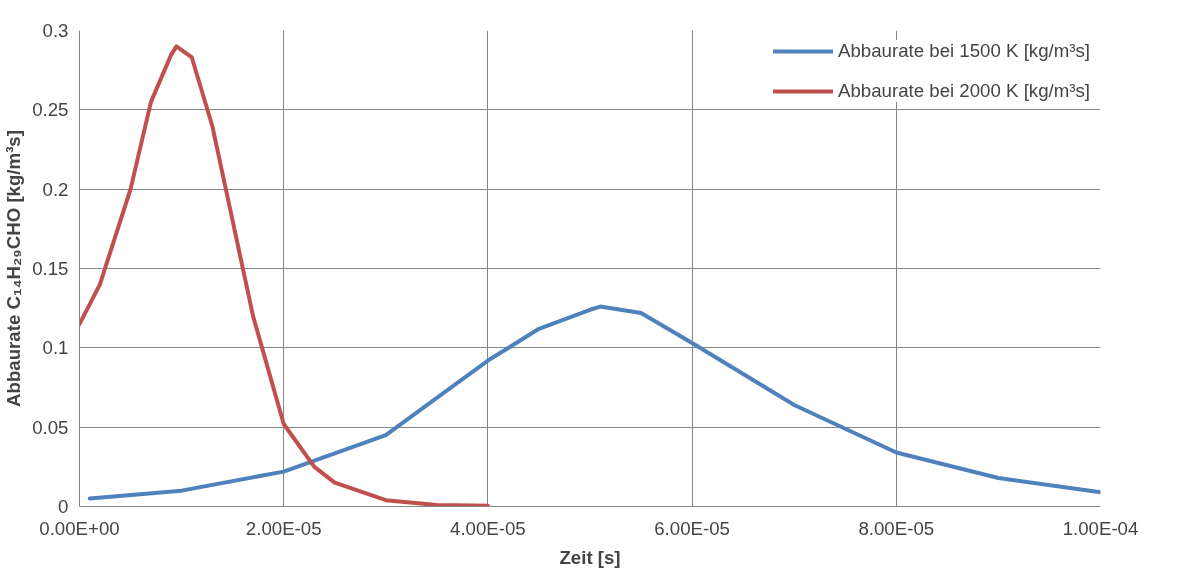 This screenshot has height=581, width=1183. Describe the element at coordinates (488, 528) in the screenshot. I see `x-tick-label: 4.00E-05` at that location.